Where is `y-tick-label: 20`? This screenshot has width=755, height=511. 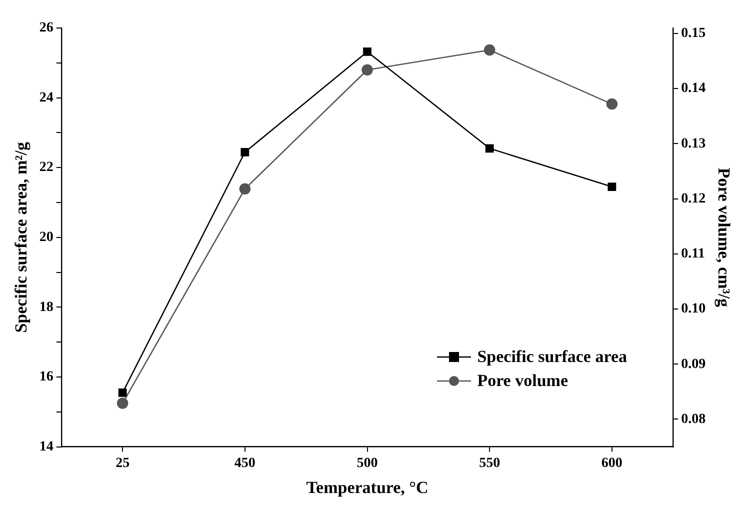 y-tick-label: 20 is located at coordinates (46, 238).